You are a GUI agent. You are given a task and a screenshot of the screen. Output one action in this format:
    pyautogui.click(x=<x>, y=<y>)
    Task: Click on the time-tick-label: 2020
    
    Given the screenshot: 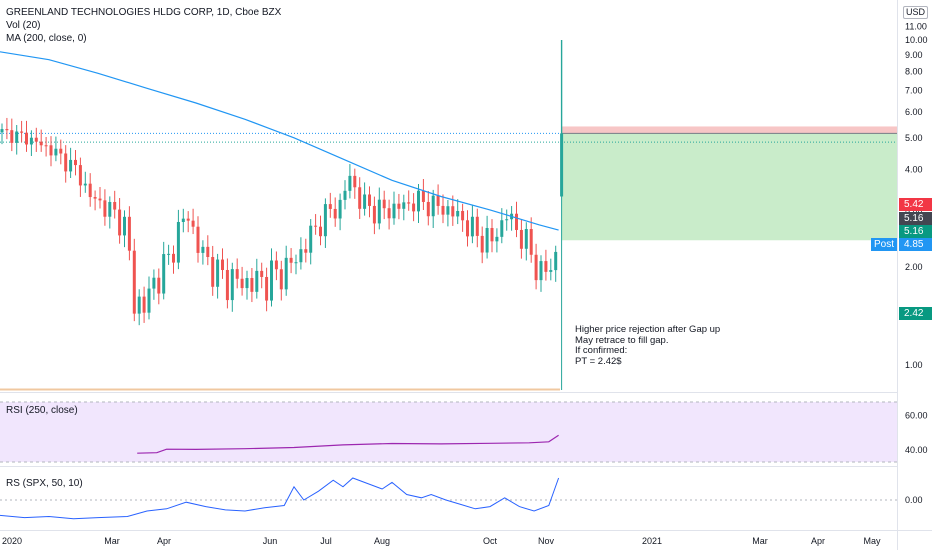 What is the action you would take?
    pyautogui.click(x=12, y=541)
    